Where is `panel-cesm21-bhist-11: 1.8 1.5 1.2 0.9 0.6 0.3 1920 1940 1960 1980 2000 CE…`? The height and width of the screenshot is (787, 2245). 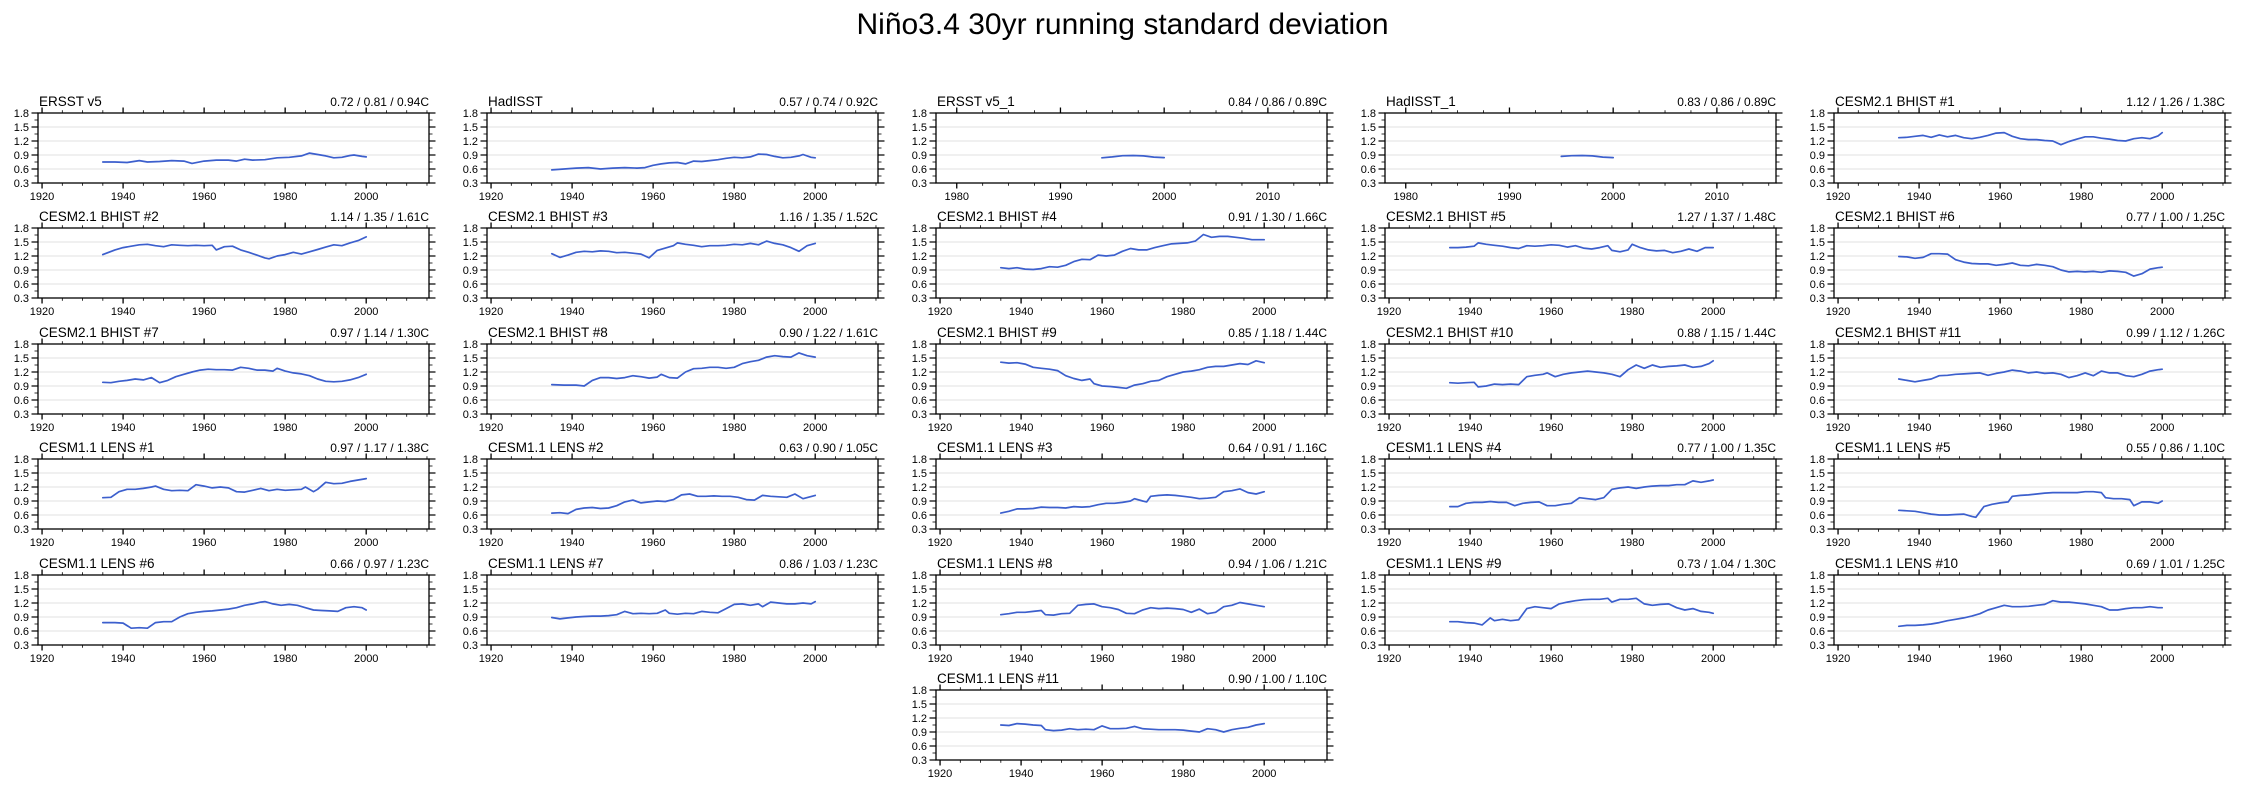
panel-cesm21-bhist-11: 1.8 1.5 1.2 0.9 0.6 0.3 1920 1940 1960 1980 2000 CE… is located at coordinates (2020, 381).